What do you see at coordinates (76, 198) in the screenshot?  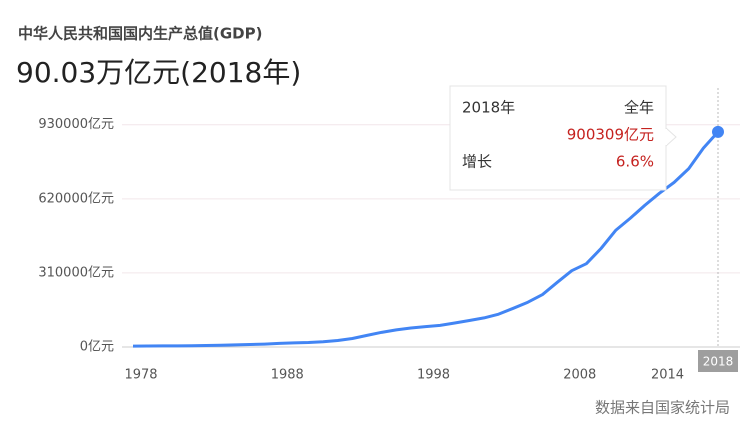 I see `y-tick-label: 620000亿元` at bounding box center [76, 198].